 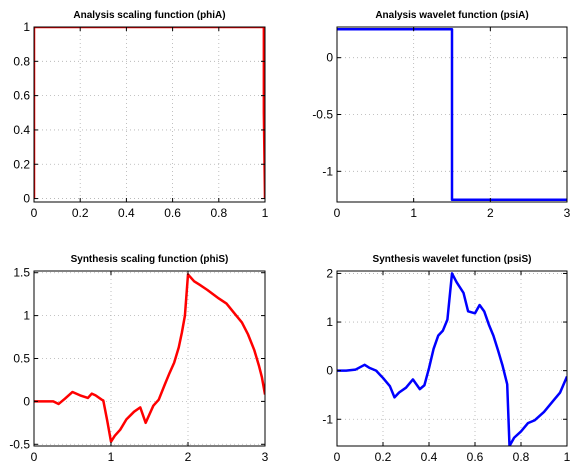 What do you see at coordinates (149, 15) in the screenshot?
I see `subplot-title: Analysis scaling function (phiA)` at bounding box center [149, 15].